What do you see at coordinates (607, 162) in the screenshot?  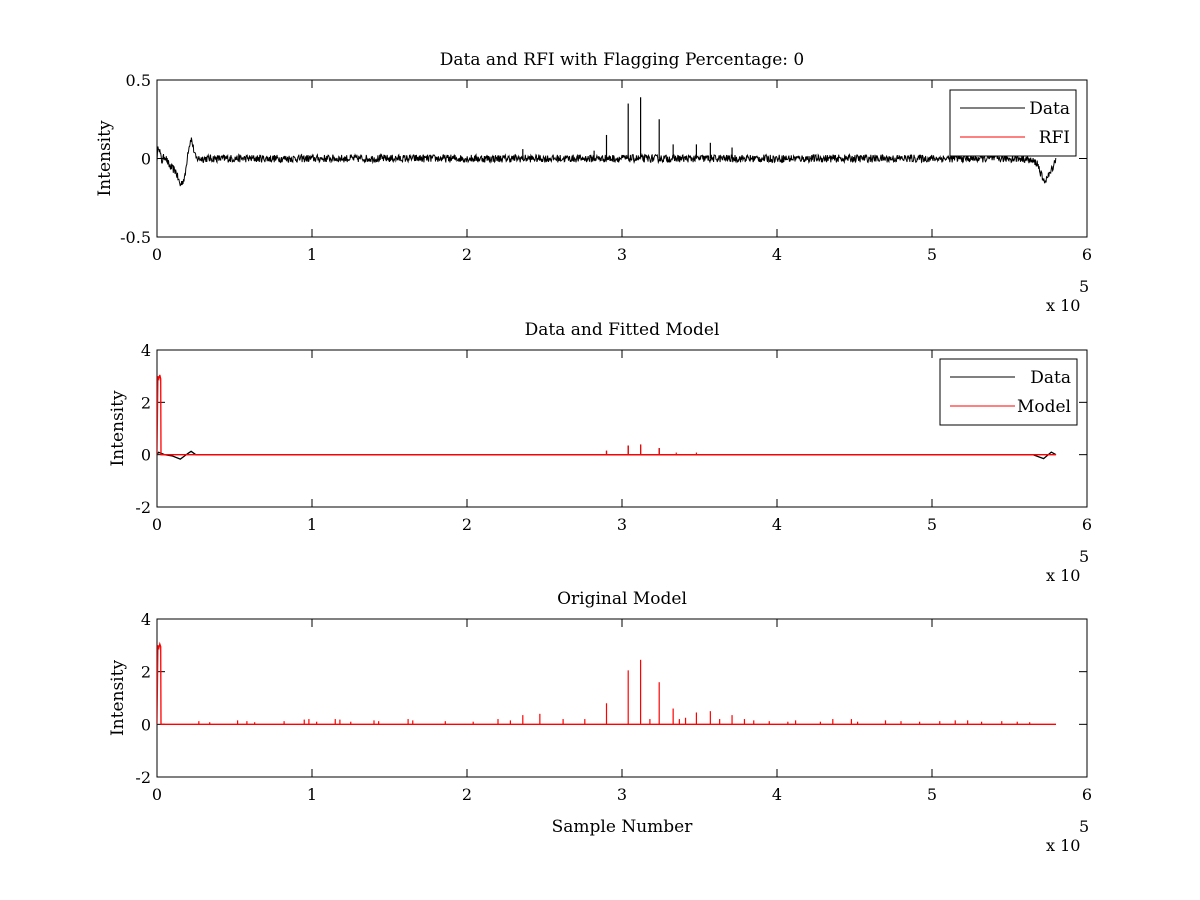 I see `series-line-data` at bounding box center [607, 162].